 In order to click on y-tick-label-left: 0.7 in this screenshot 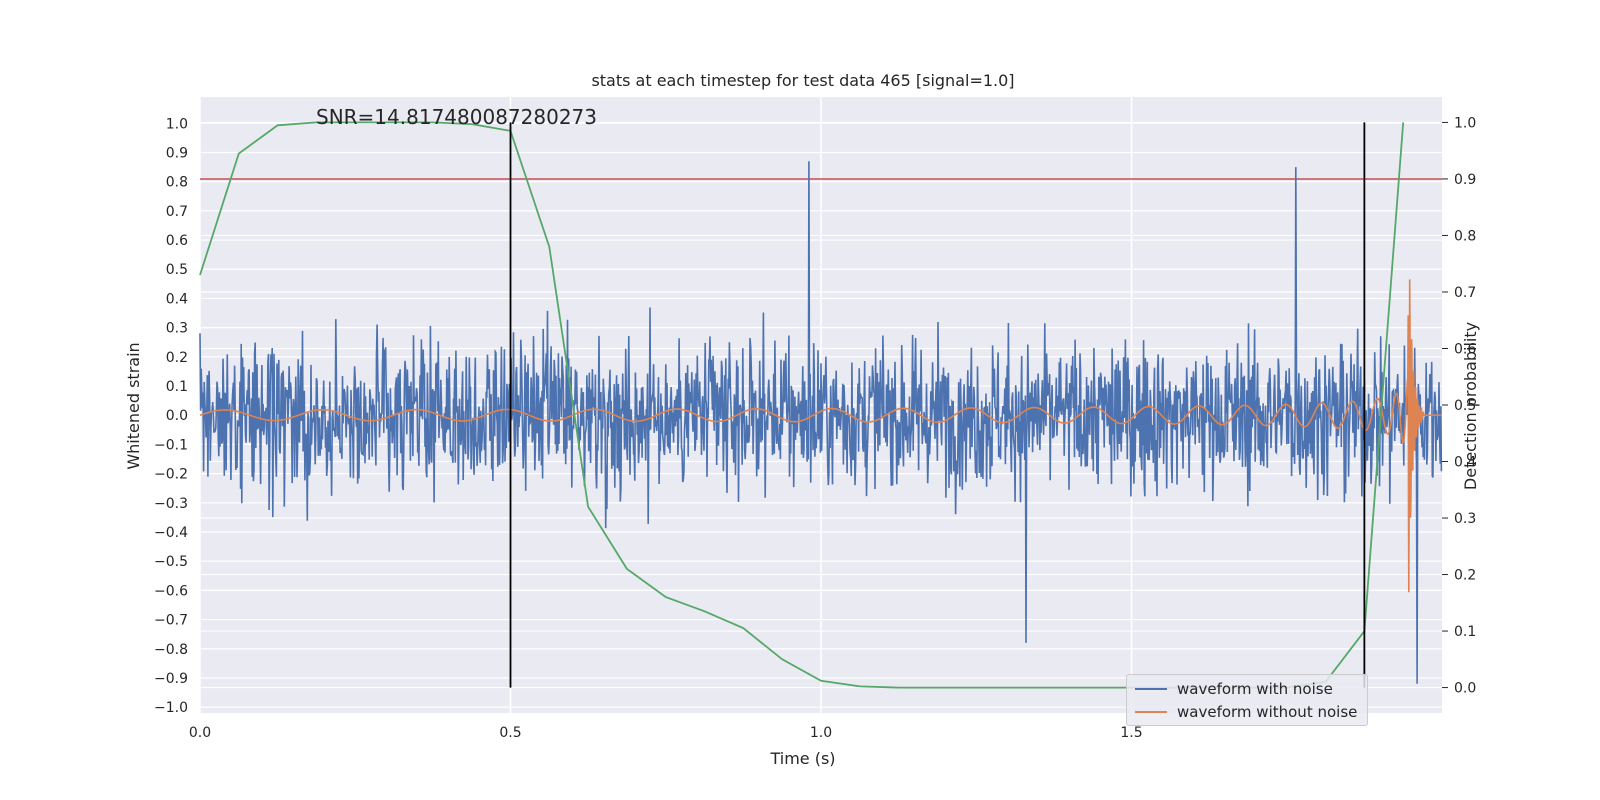, I will do `click(177, 212)`.